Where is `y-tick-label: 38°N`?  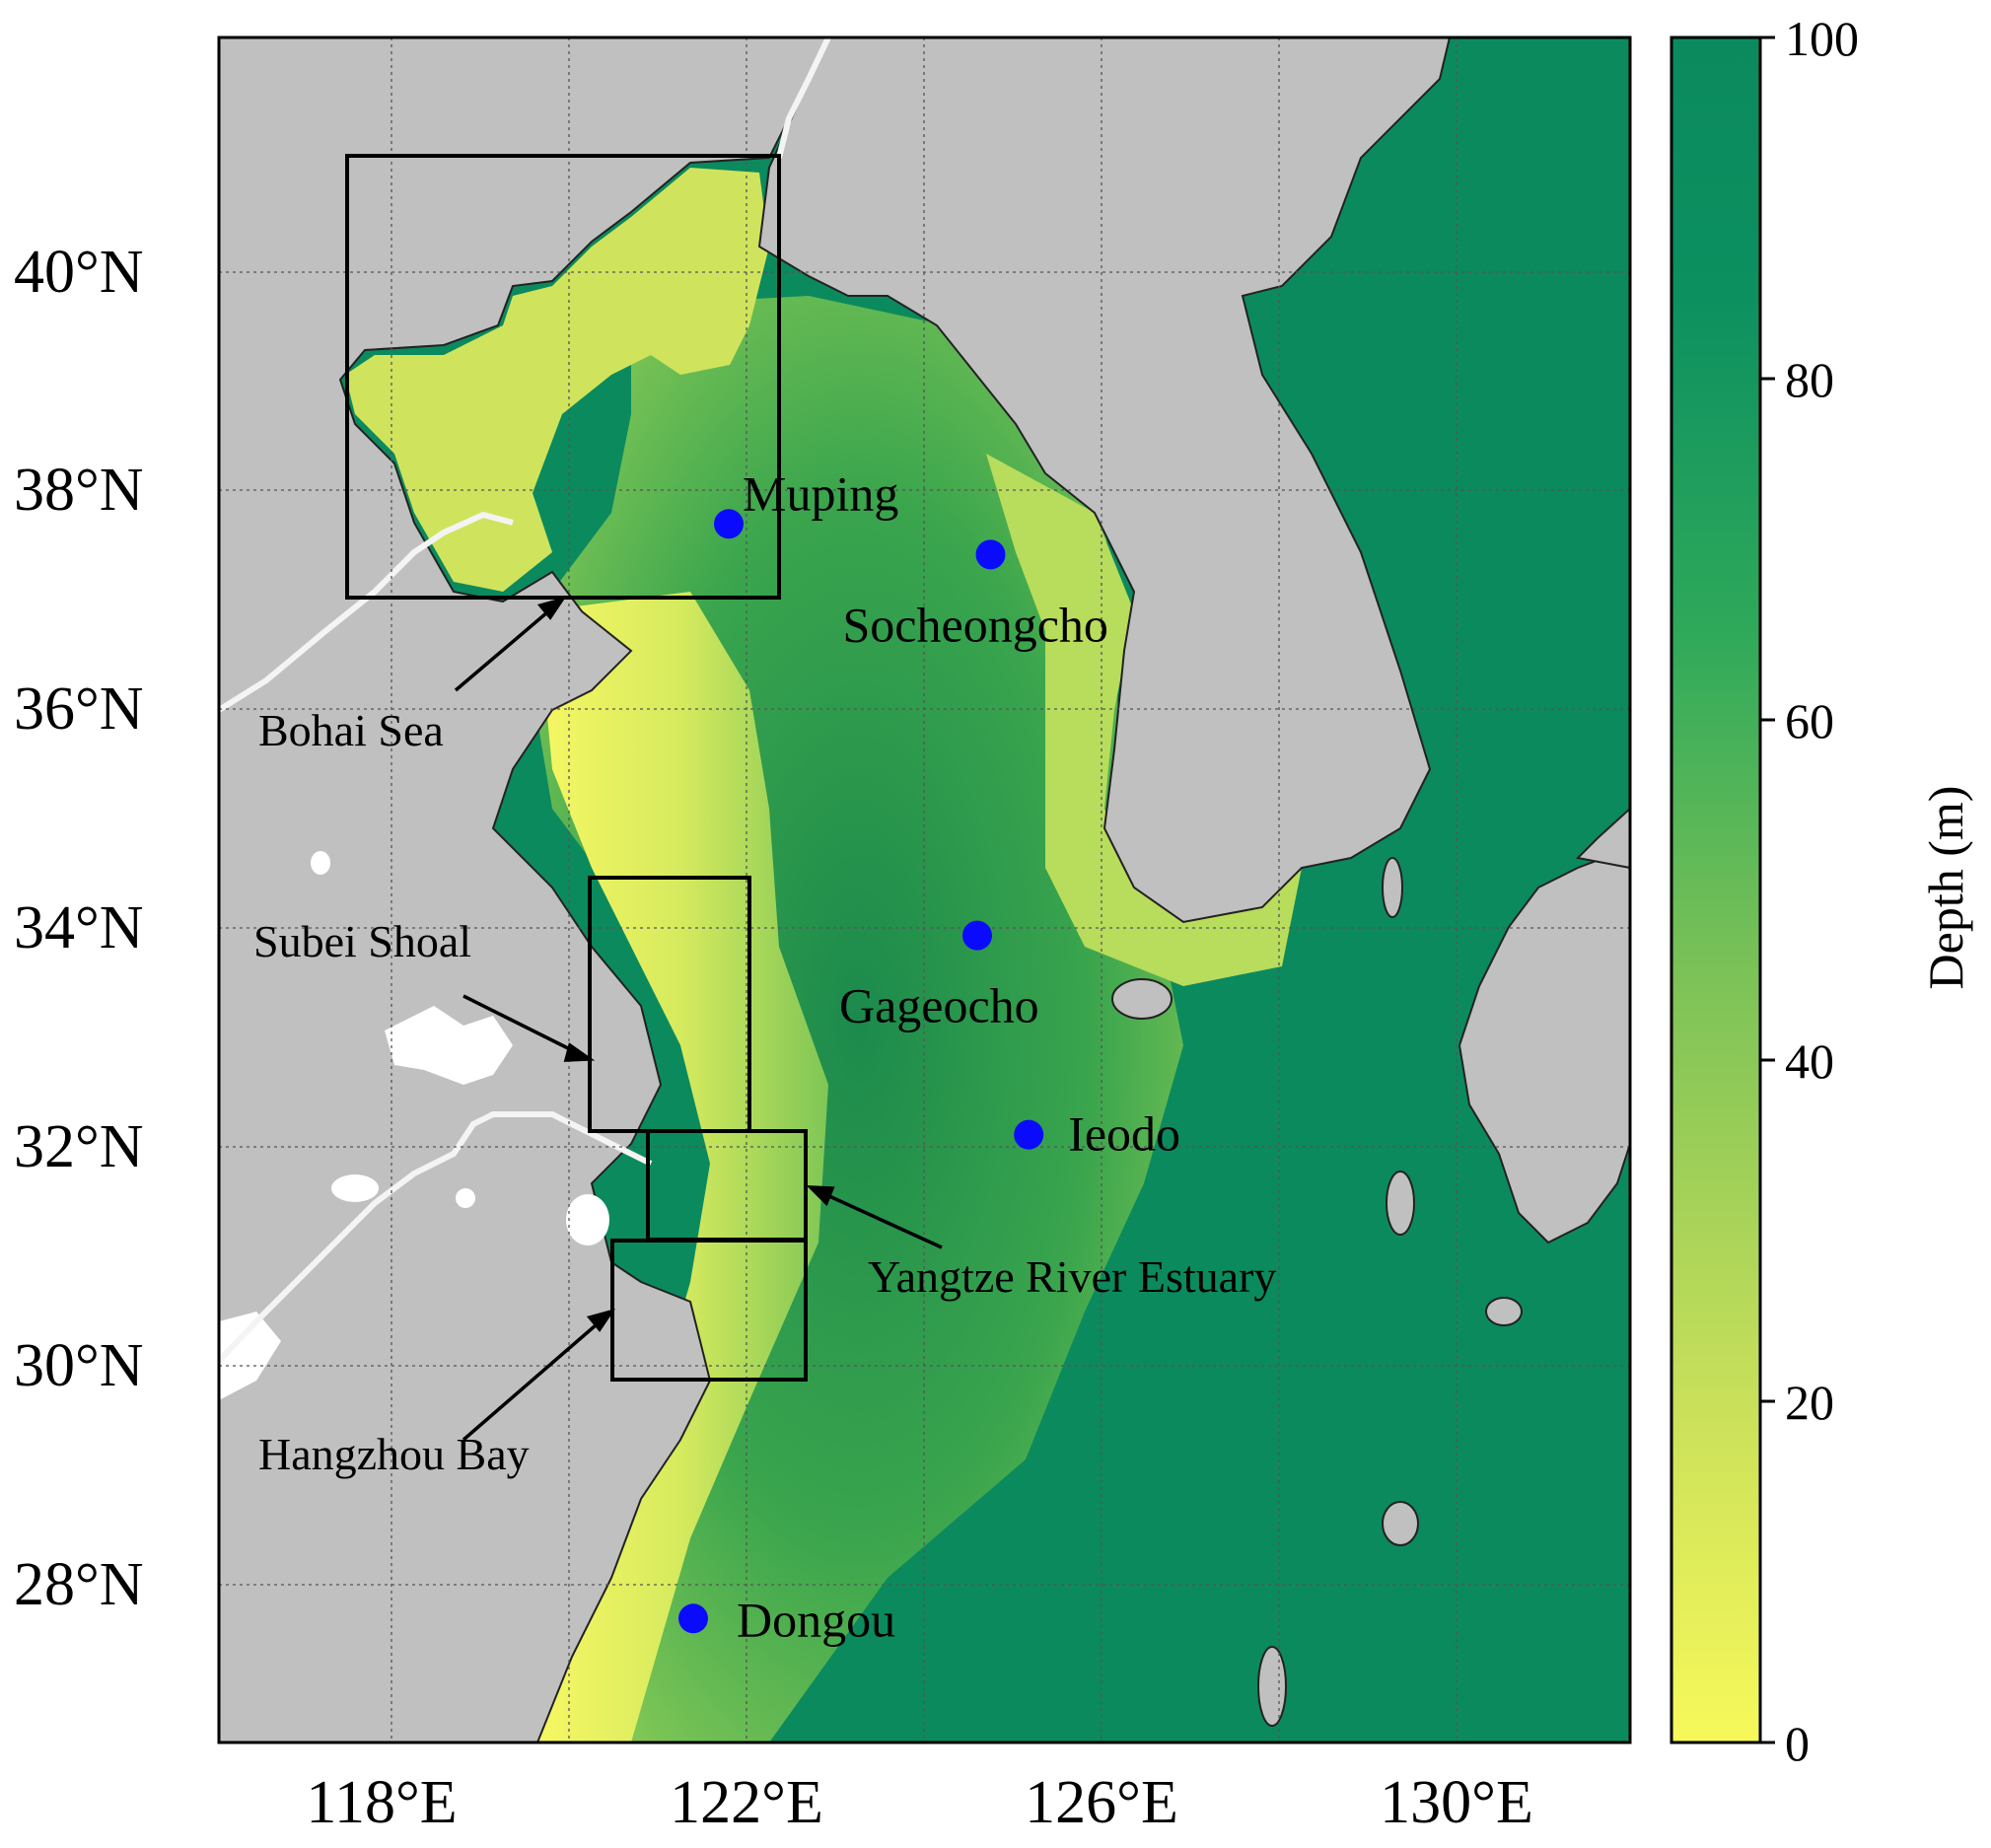 y-tick-label: 38°N is located at coordinates (79, 490).